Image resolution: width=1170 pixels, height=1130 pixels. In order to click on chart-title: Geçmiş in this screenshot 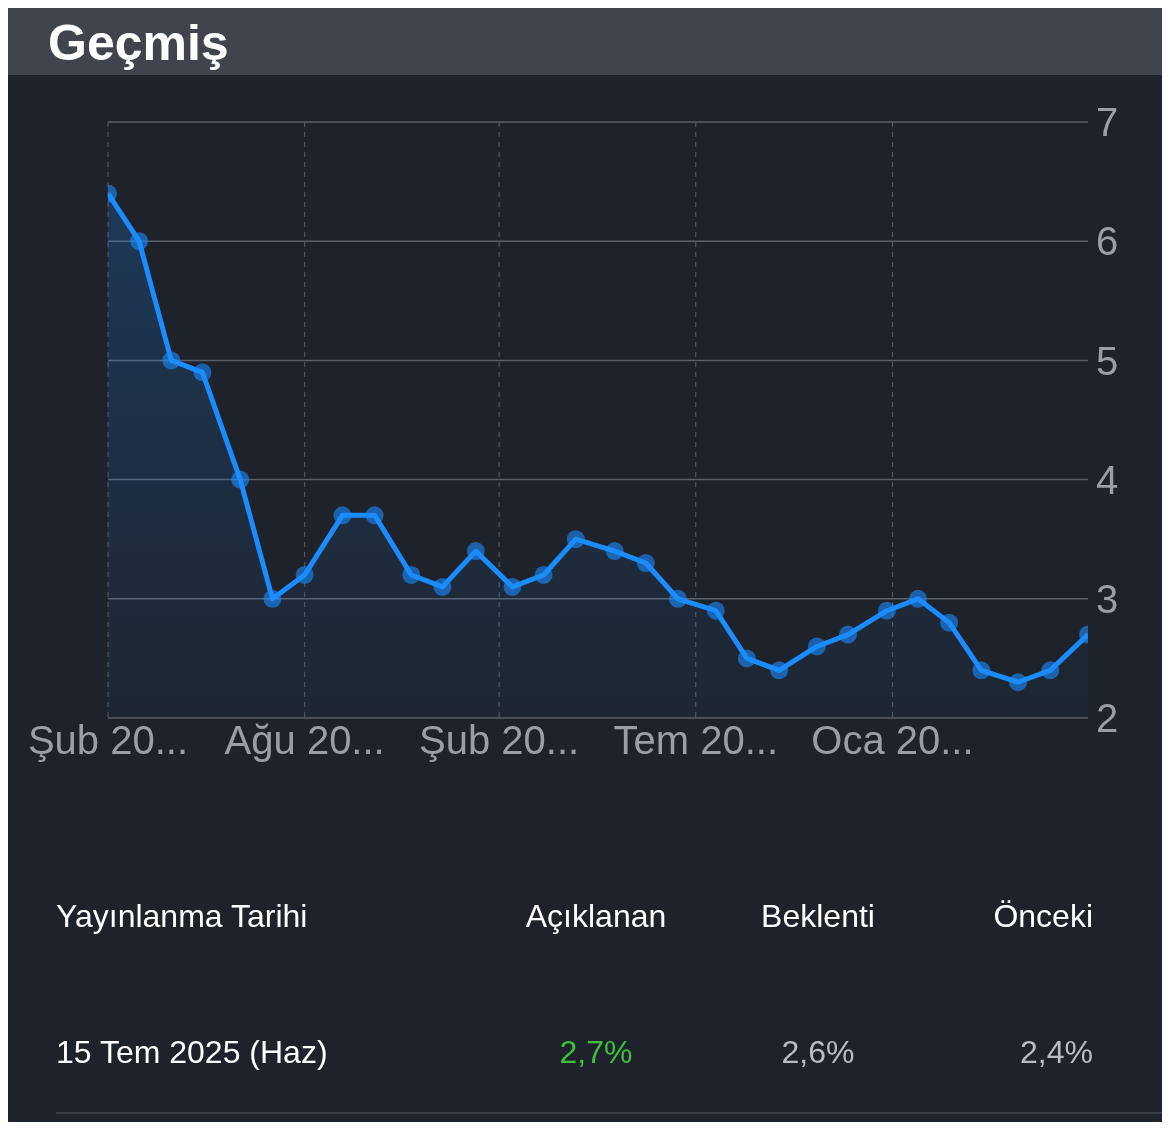, I will do `click(138, 43)`.